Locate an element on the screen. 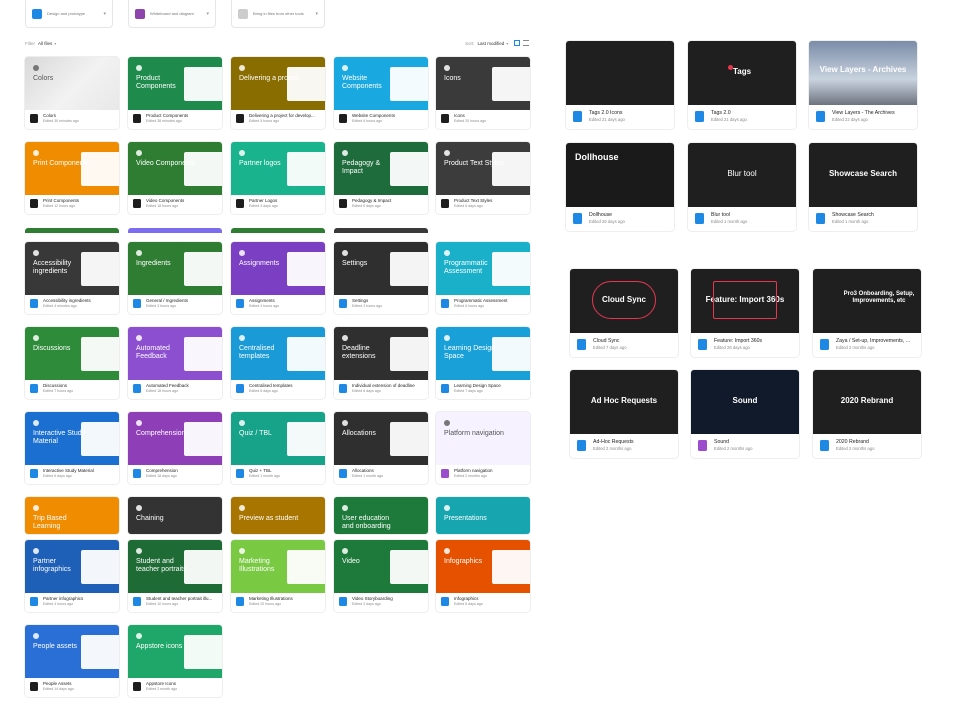  thumbnail-title: Chaining is located at coordinates (150, 518).